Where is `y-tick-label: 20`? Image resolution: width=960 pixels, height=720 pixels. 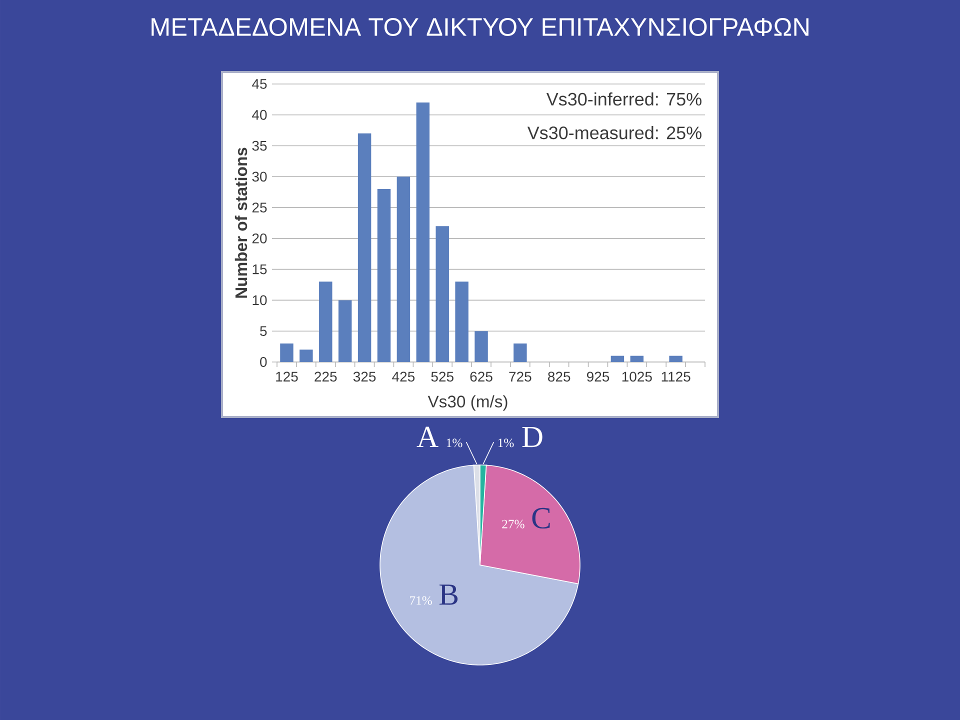 y-tick-label: 20 is located at coordinates (259, 238).